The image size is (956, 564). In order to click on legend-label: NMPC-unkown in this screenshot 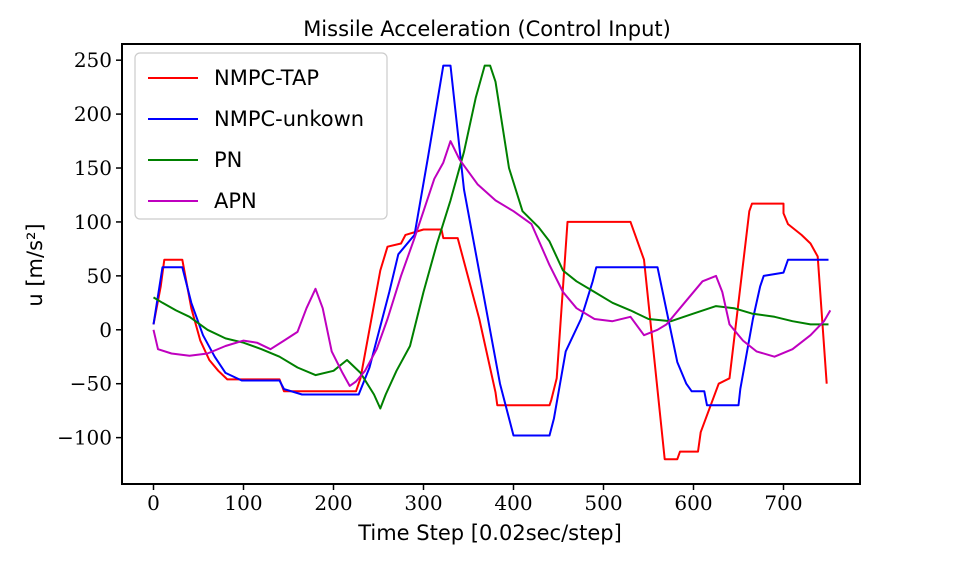, I will do `click(289, 119)`.